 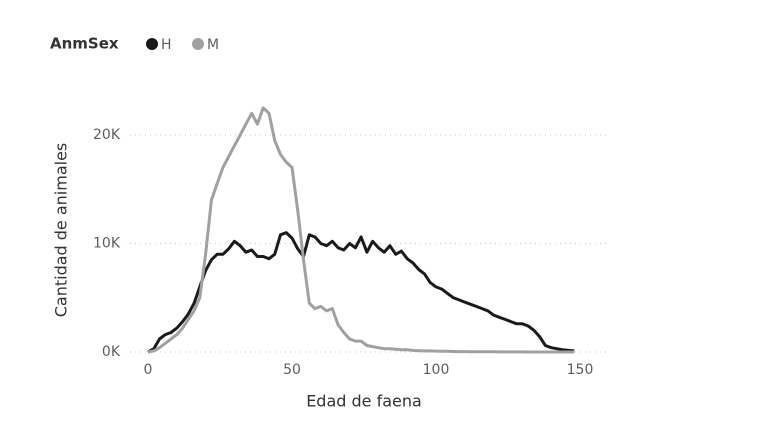 I want to click on y-tick-label: 0K, so click(x=111, y=352).